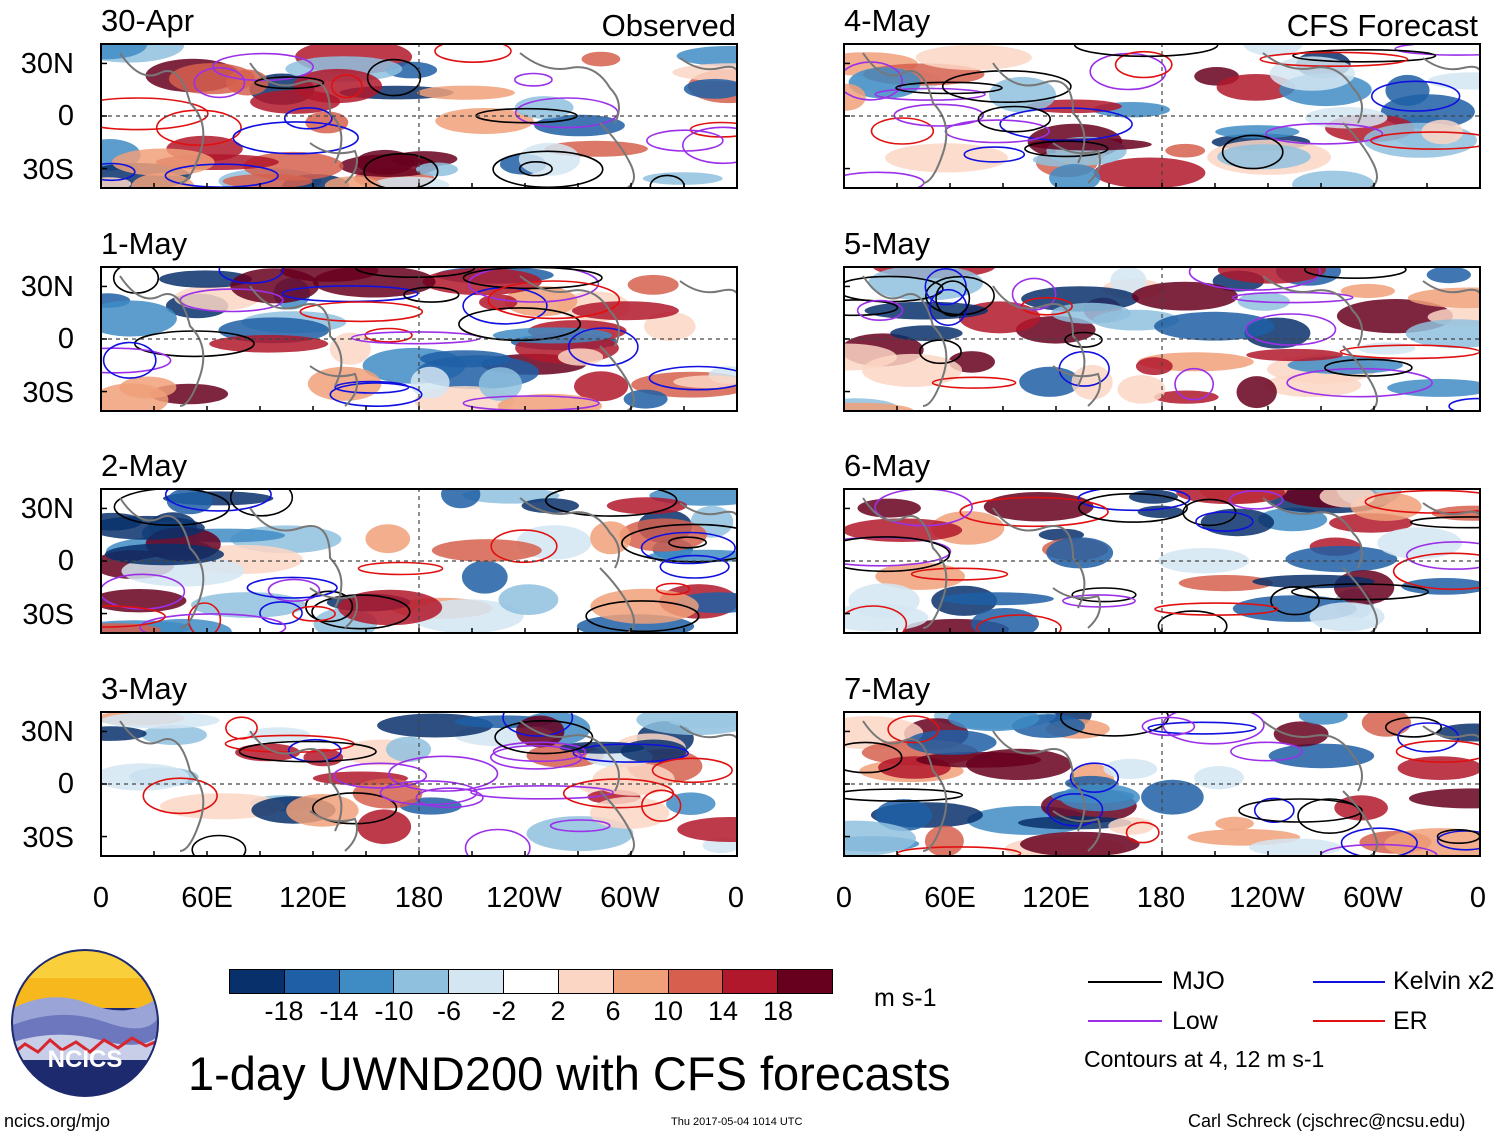  I want to click on lat-label: 30N, so click(47, 287).